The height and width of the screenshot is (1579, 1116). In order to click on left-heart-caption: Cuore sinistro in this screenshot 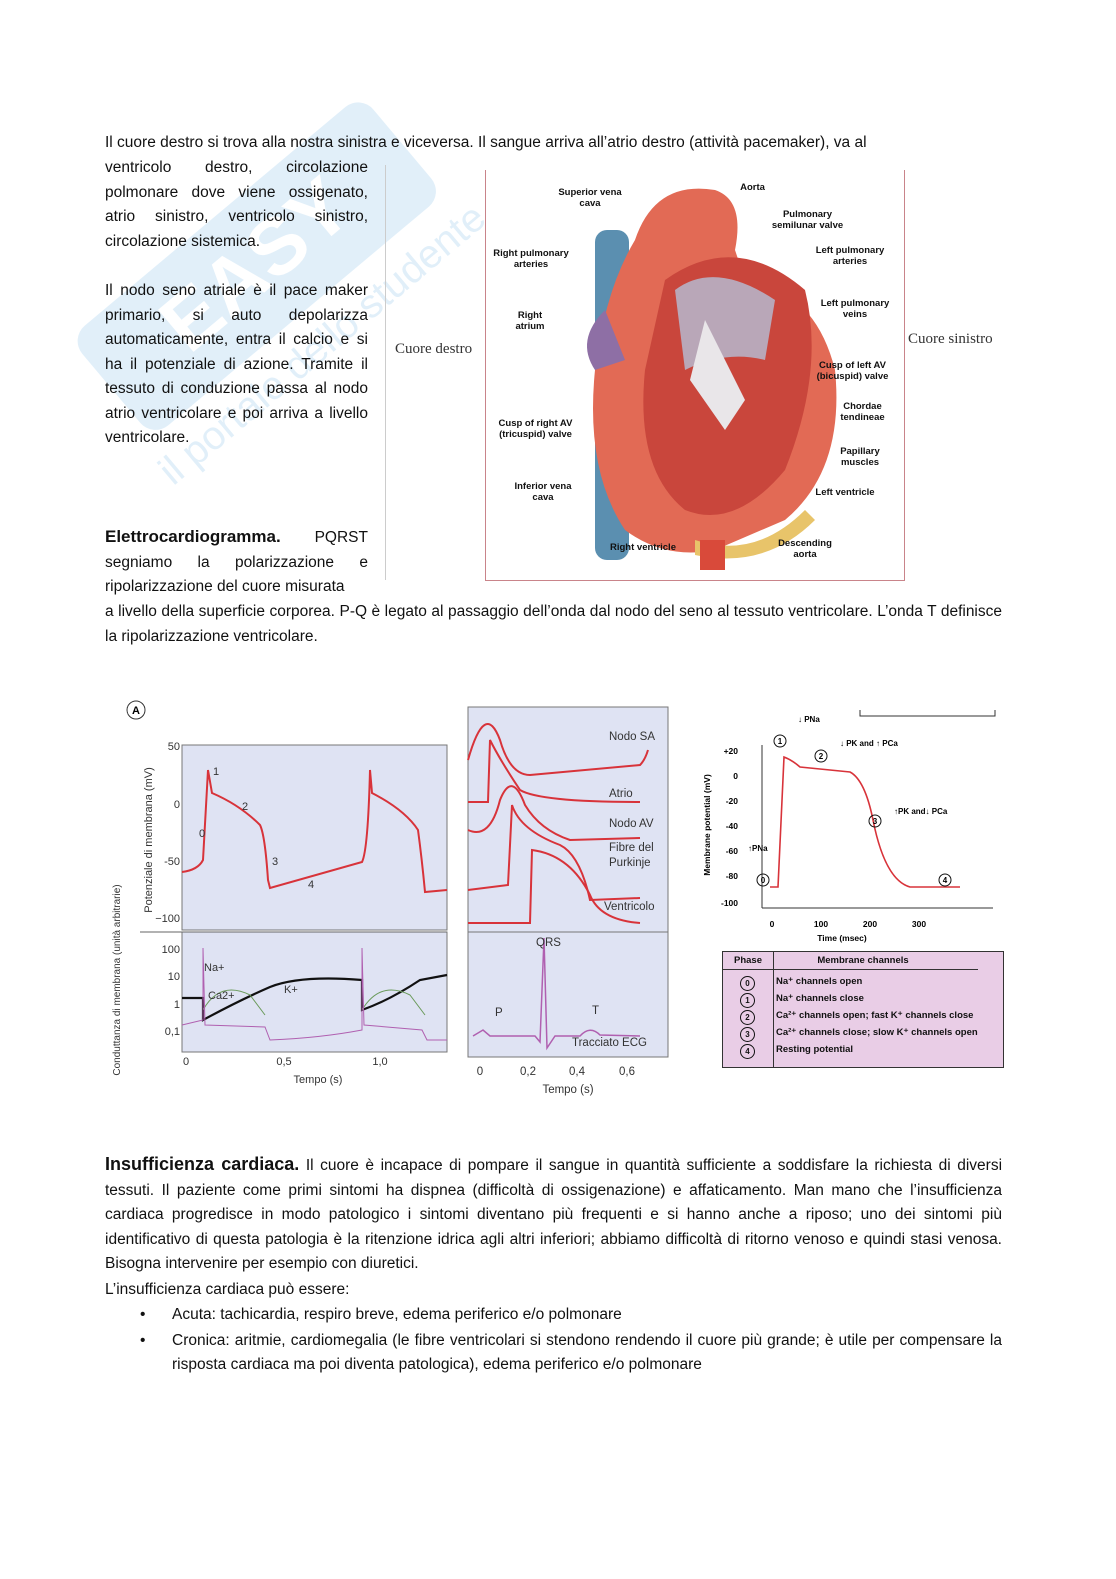, I will do `click(950, 339)`.